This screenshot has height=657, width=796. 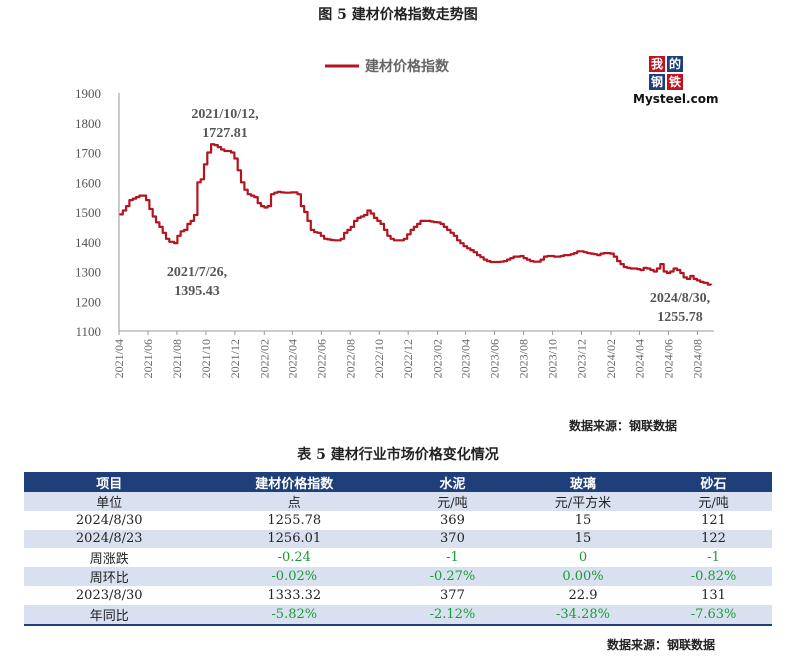 I want to click on table-cell: 369, so click(x=452, y=520).